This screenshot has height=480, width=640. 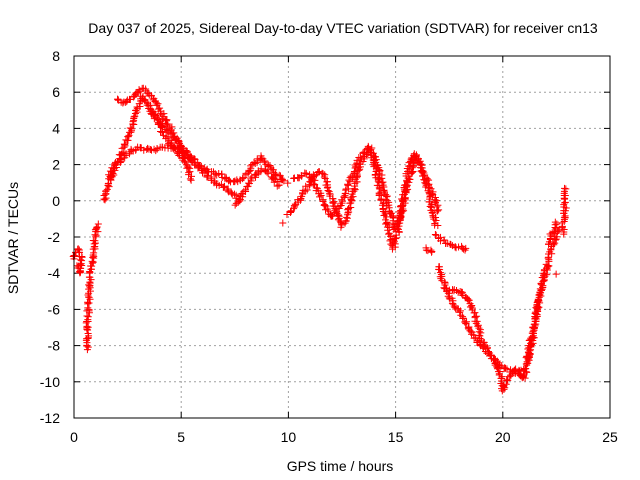 What do you see at coordinates (56, 128) in the screenshot?
I see `y-tick-label: 4` at bounding box center [56, 128].